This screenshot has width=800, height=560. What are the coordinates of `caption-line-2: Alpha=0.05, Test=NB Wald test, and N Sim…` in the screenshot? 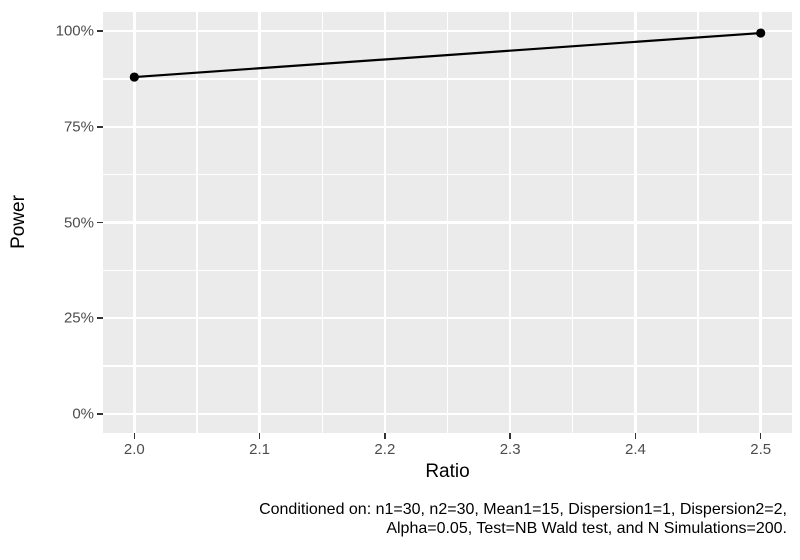 It's located at (586, 528).